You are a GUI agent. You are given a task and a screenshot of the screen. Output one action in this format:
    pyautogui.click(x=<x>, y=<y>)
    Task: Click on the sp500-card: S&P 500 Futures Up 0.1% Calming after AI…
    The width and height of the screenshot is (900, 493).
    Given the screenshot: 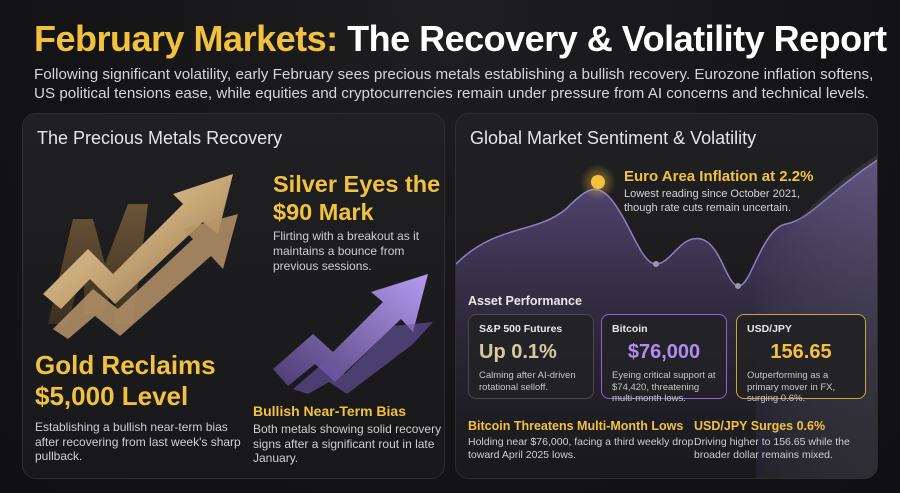 What is the action you would take?
    pyautogui.click(x=531, y=356)
    